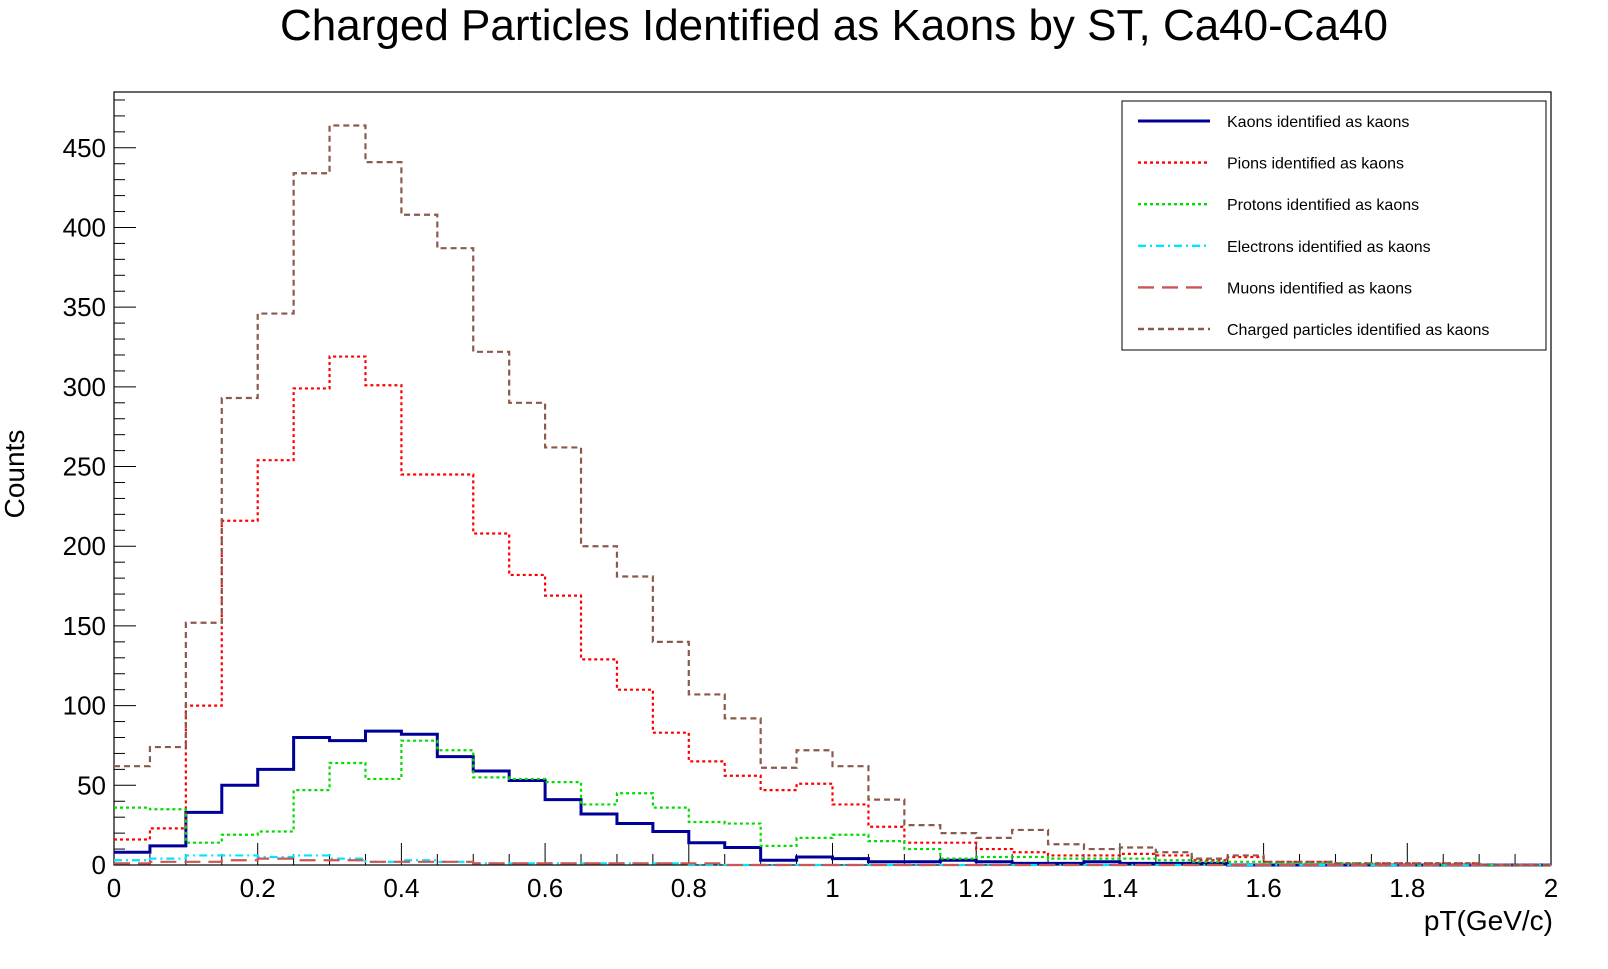 This screenshot has width=1608, height=969. What do you see at coordinates (1318, 122) in the screenshot?
I see `legend-label-0: Kaons identified as kaons` at bounding box center [1318, 122].